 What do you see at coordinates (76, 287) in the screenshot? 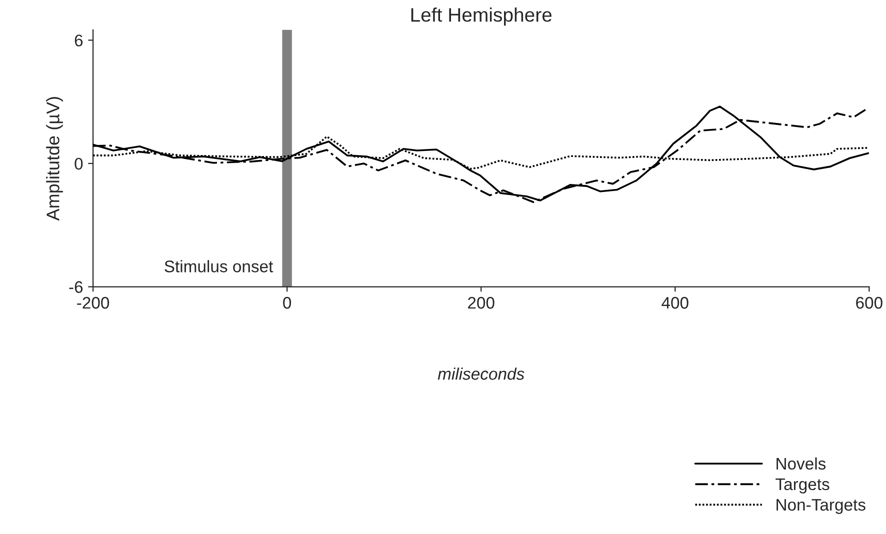
I see `y-tick-label: -6` at bounding box center [76, 287].